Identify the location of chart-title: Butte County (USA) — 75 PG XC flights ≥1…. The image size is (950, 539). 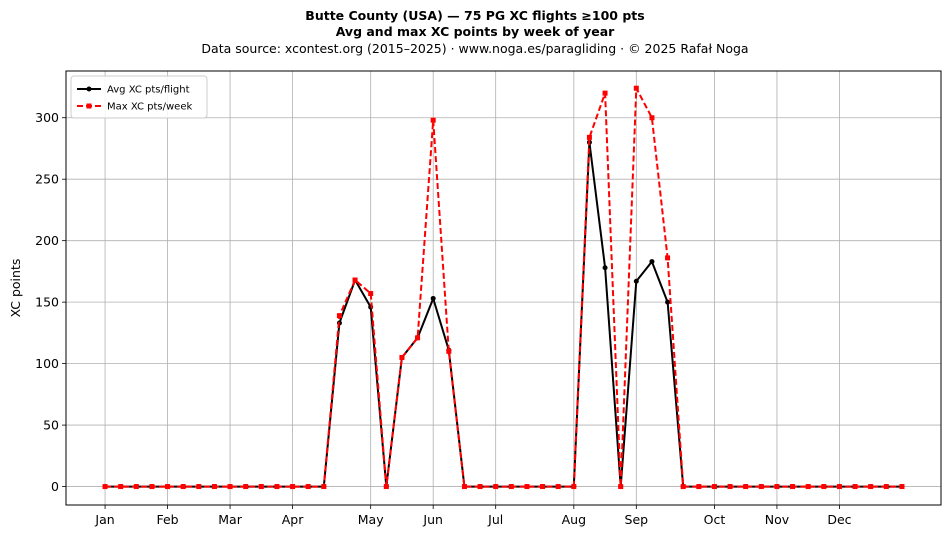
(475, 15).